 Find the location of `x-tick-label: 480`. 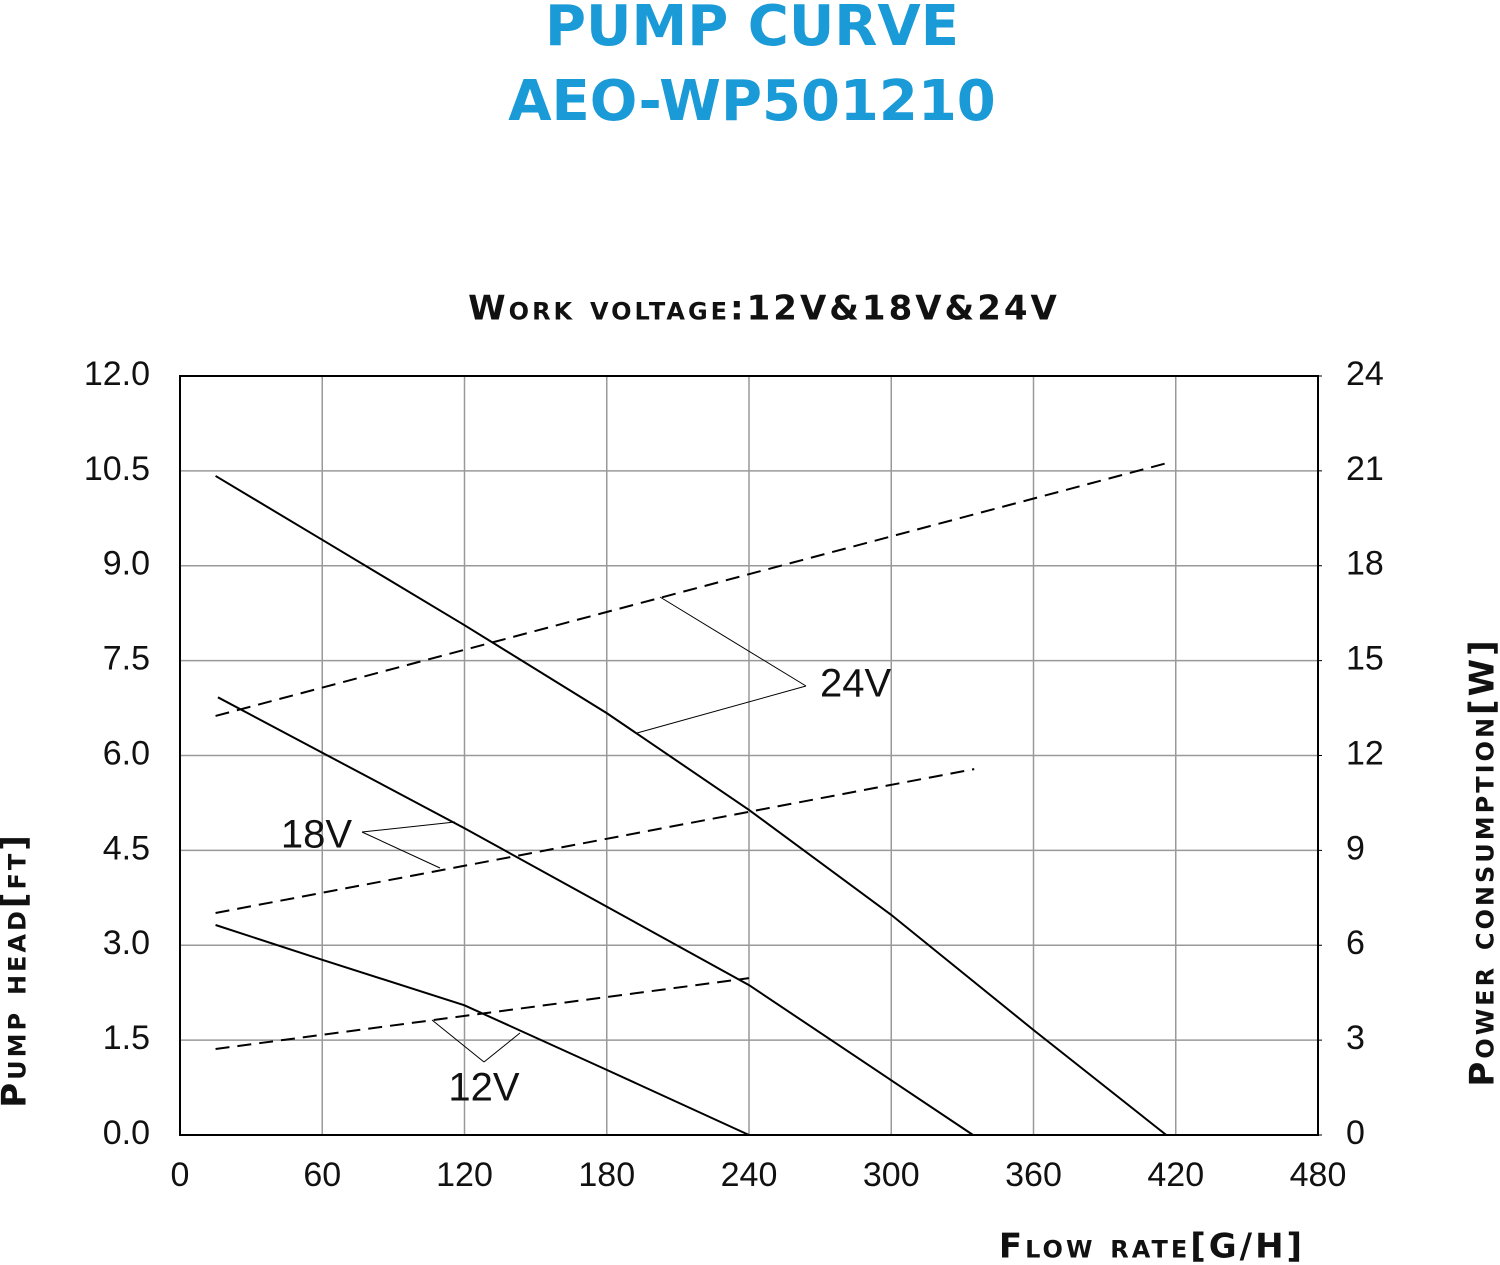

x-tick-label: 480 is located at coordinates (1318, 1175).